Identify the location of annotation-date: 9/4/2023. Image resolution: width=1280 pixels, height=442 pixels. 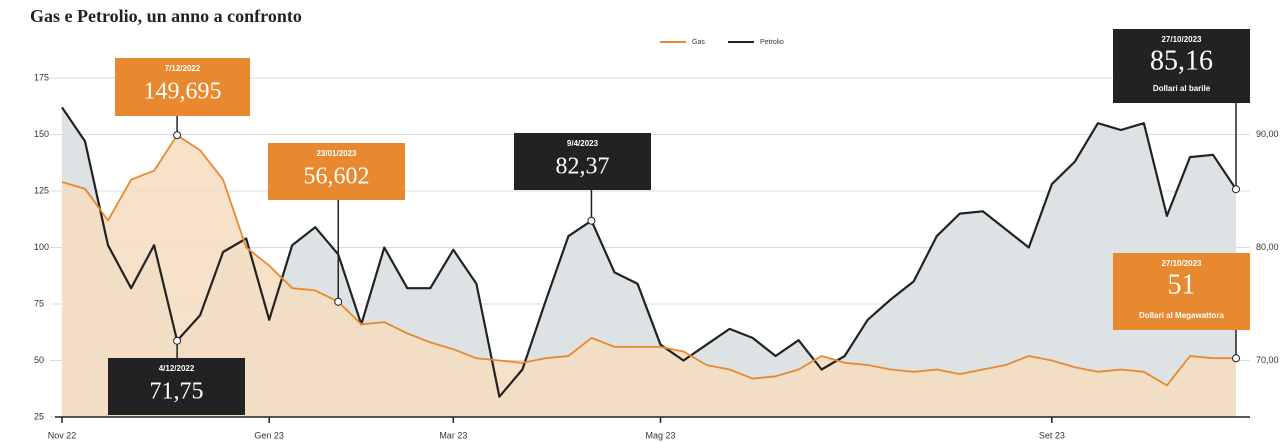
(583, 143).